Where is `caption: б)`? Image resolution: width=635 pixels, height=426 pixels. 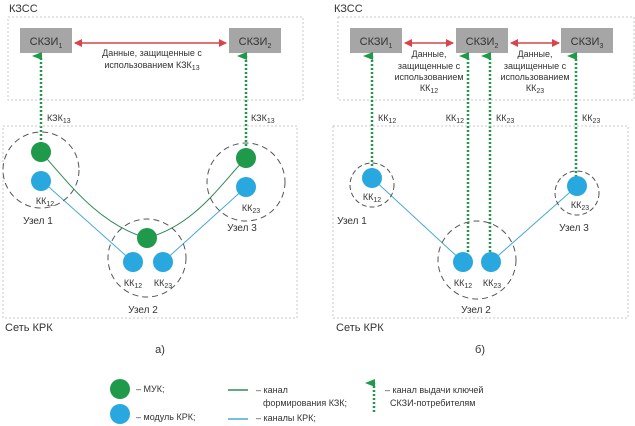 caption: б) is located at coordinates (480, 350).